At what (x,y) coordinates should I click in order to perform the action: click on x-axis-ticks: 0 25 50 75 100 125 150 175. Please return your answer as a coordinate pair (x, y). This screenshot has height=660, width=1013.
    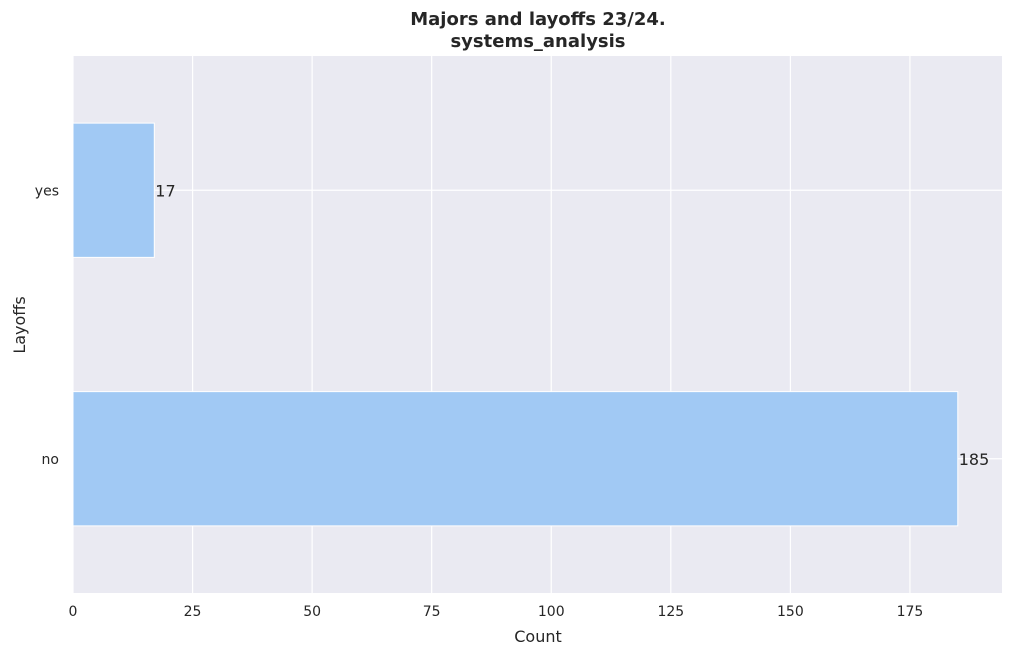
    Looking at the image, I should click on (496, 612).